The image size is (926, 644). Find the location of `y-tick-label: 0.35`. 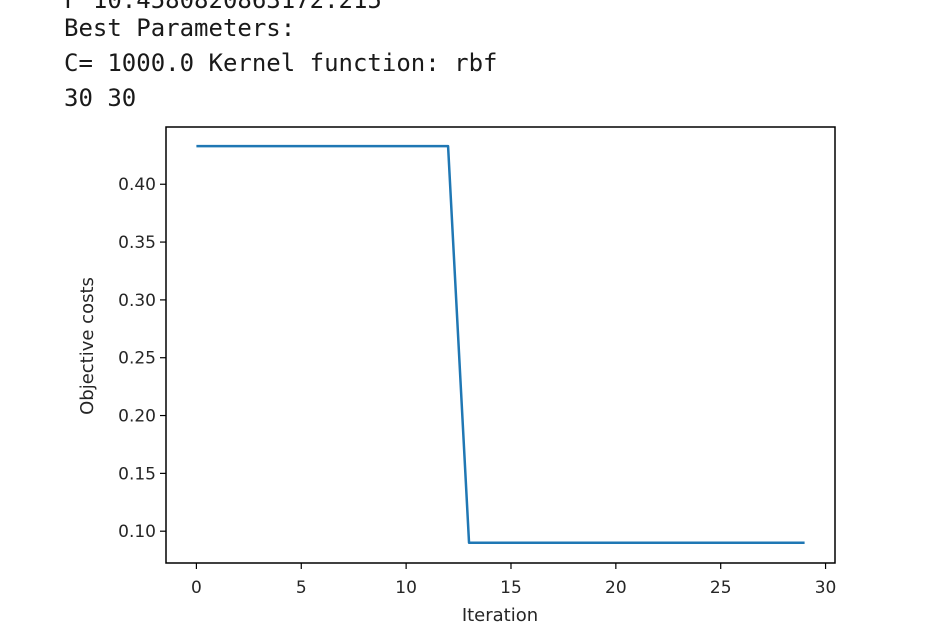

y-tick-label: 0.35 is located at coordinates (137, 243).